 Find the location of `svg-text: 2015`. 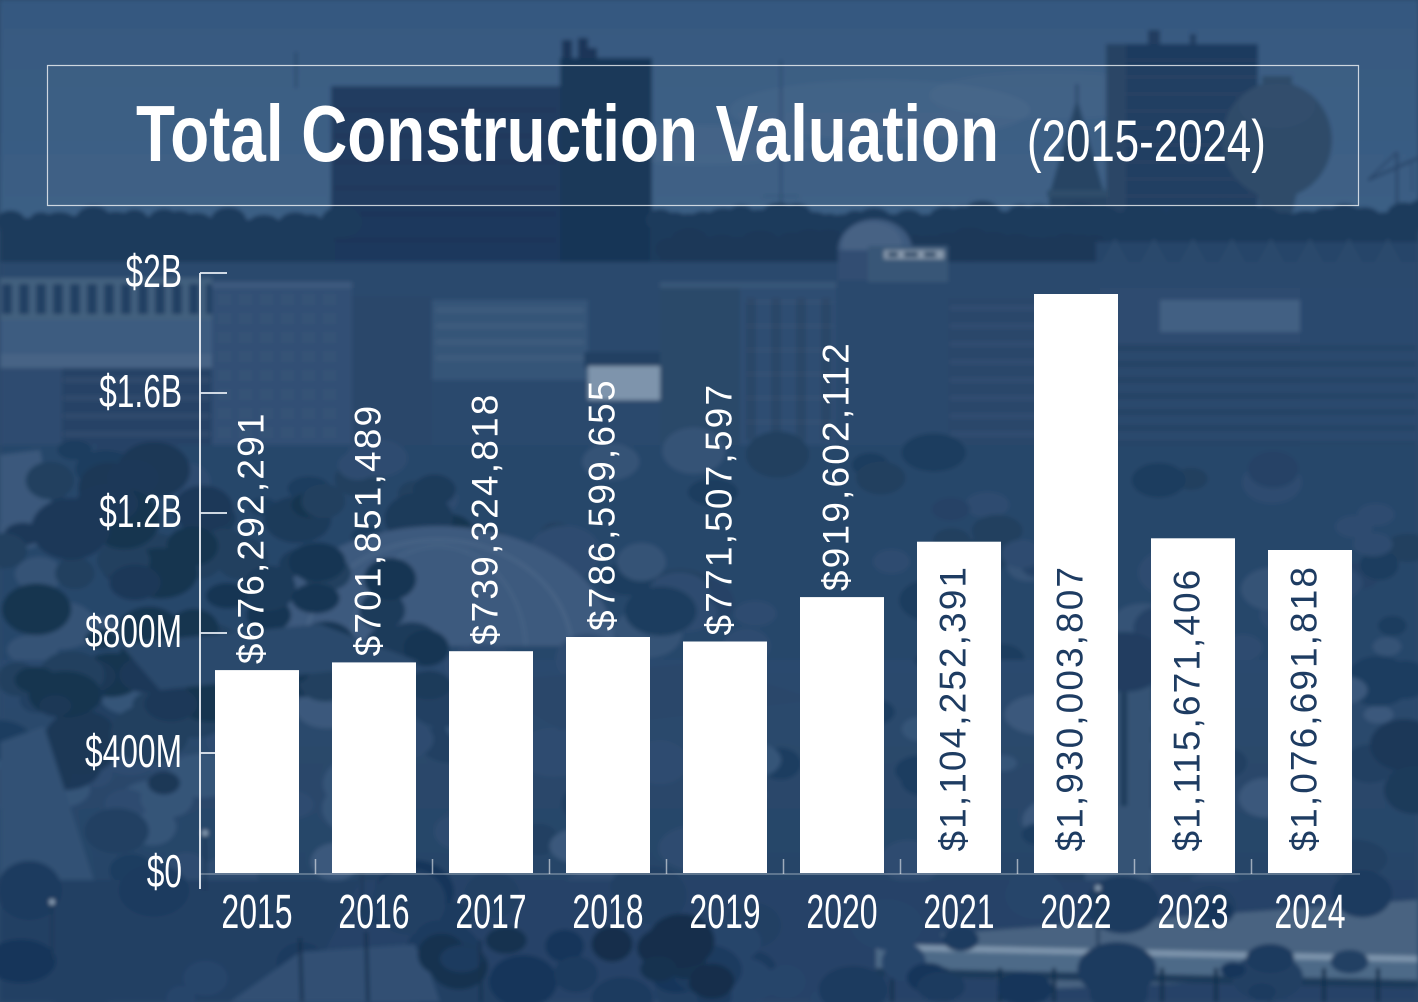

svg-text: 2015 is located at coordinates (256, 911).